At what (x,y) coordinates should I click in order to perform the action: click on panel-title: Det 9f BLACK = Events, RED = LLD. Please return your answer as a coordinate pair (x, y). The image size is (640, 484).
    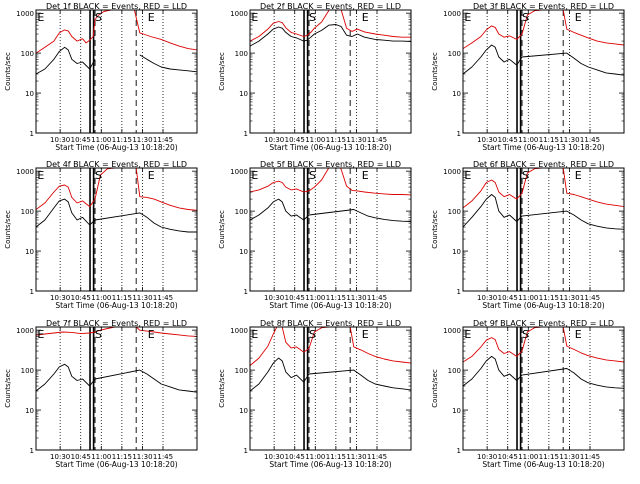
    Looking at the image, I should click on (543, 323).